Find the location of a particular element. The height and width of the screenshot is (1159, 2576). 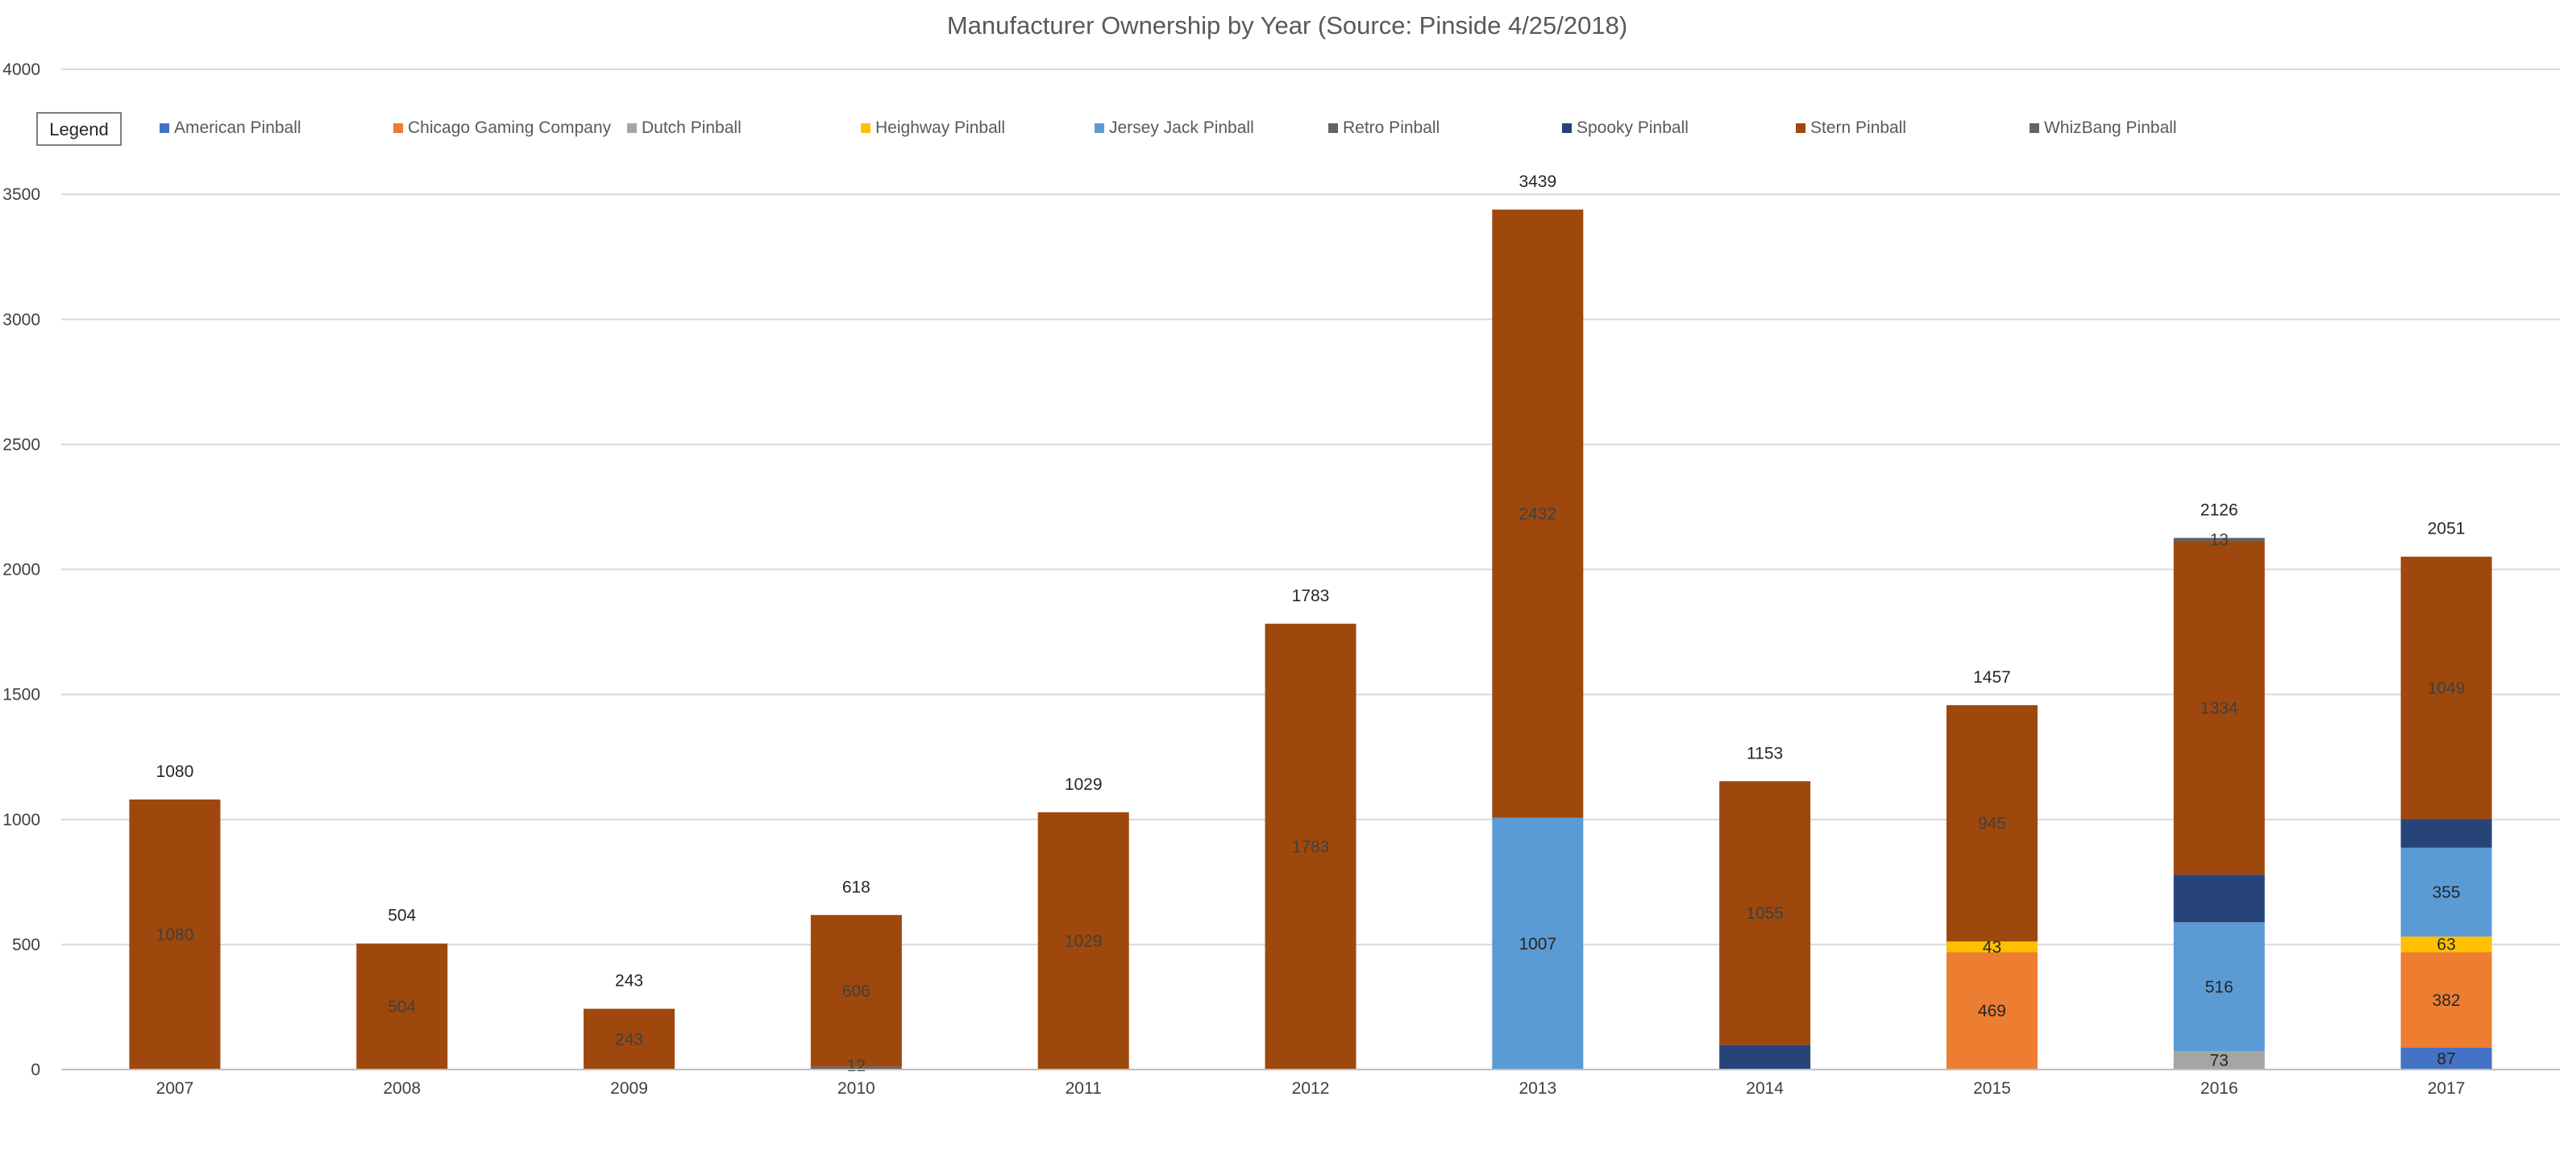

legend-swatch-heighway-pinball is located at coordinates (865, 128).